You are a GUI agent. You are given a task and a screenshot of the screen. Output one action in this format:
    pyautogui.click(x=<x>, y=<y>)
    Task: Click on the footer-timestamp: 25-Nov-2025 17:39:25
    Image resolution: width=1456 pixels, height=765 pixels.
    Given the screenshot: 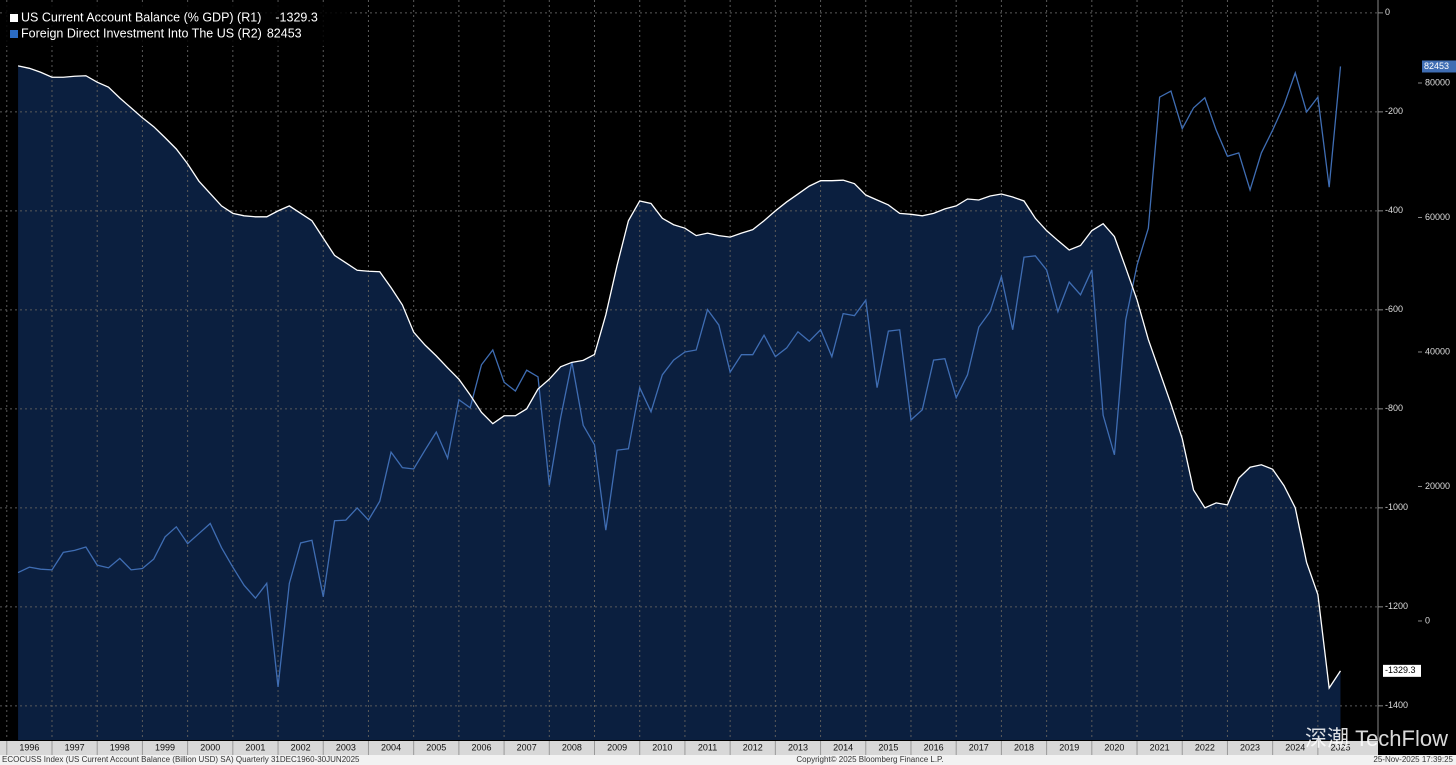 What is the action you would take?
    pyautogui.click(x=1413, y=759)
    